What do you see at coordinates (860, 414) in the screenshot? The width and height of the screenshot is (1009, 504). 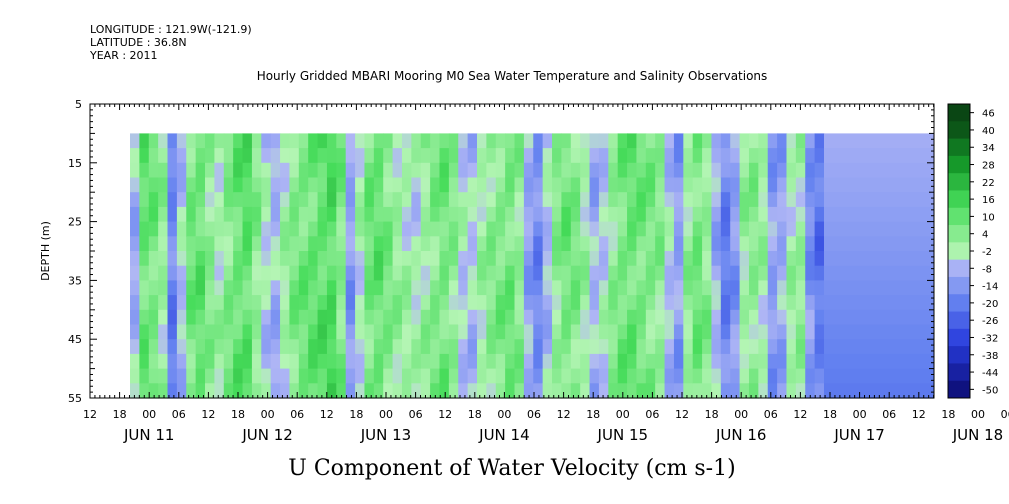 I see `x-tick-label: 00` at bounding box center [860, 414].